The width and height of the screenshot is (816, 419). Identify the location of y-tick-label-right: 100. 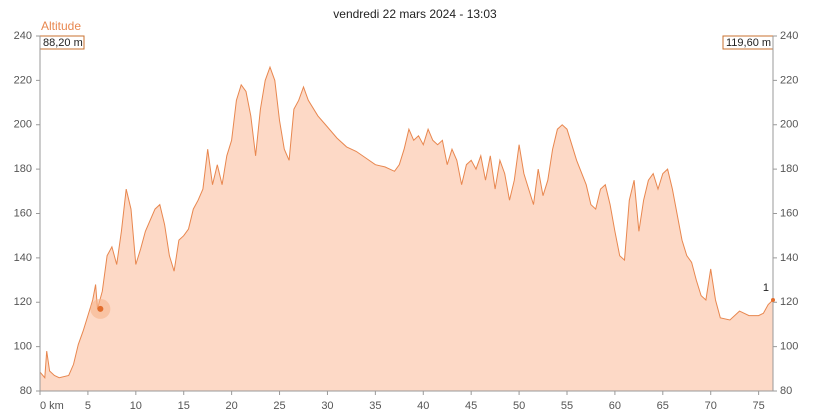
(789, 347).